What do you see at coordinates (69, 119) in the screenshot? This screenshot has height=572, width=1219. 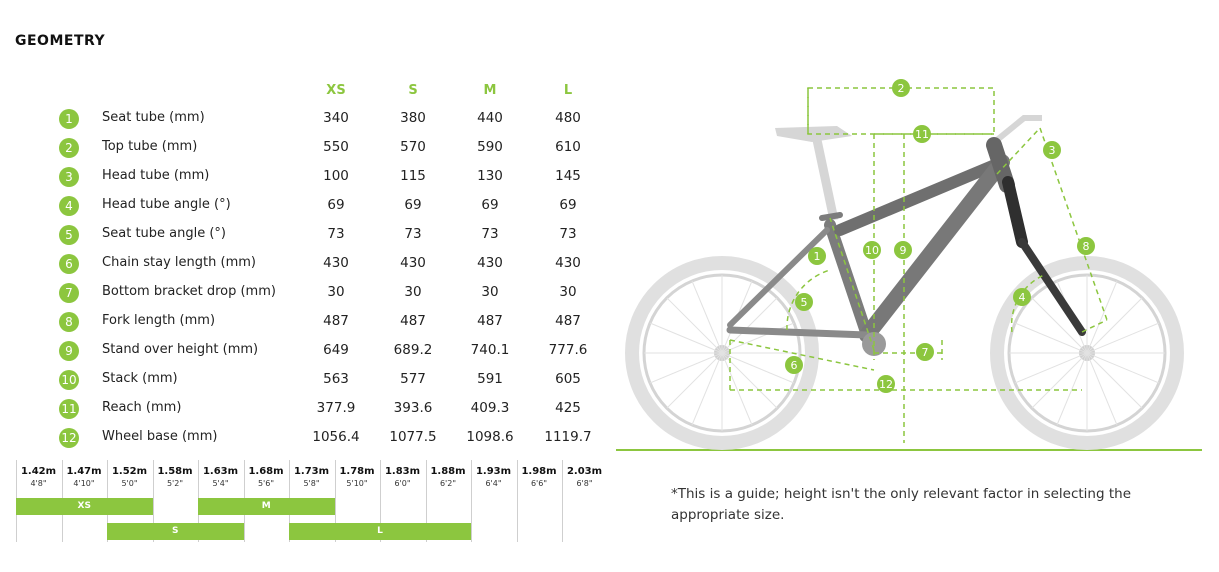 I see `row-number-badge: 1` at bounding box center [69, 119].